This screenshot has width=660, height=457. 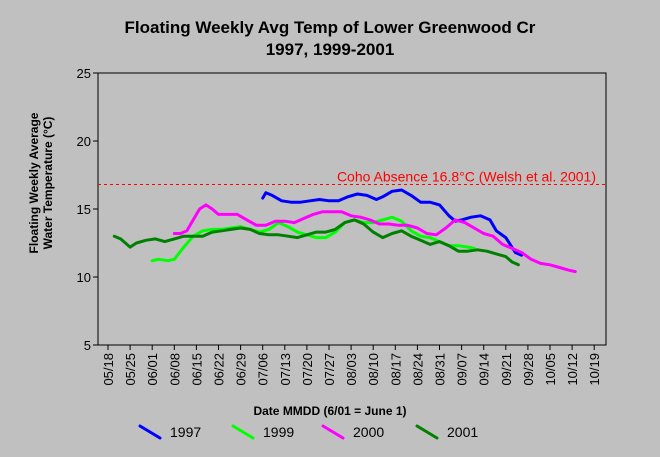 What do you see at coordinates (307, 369) in the screenshot?
I see `x-tick-label: 07/20` at bounding box center [307, 369].